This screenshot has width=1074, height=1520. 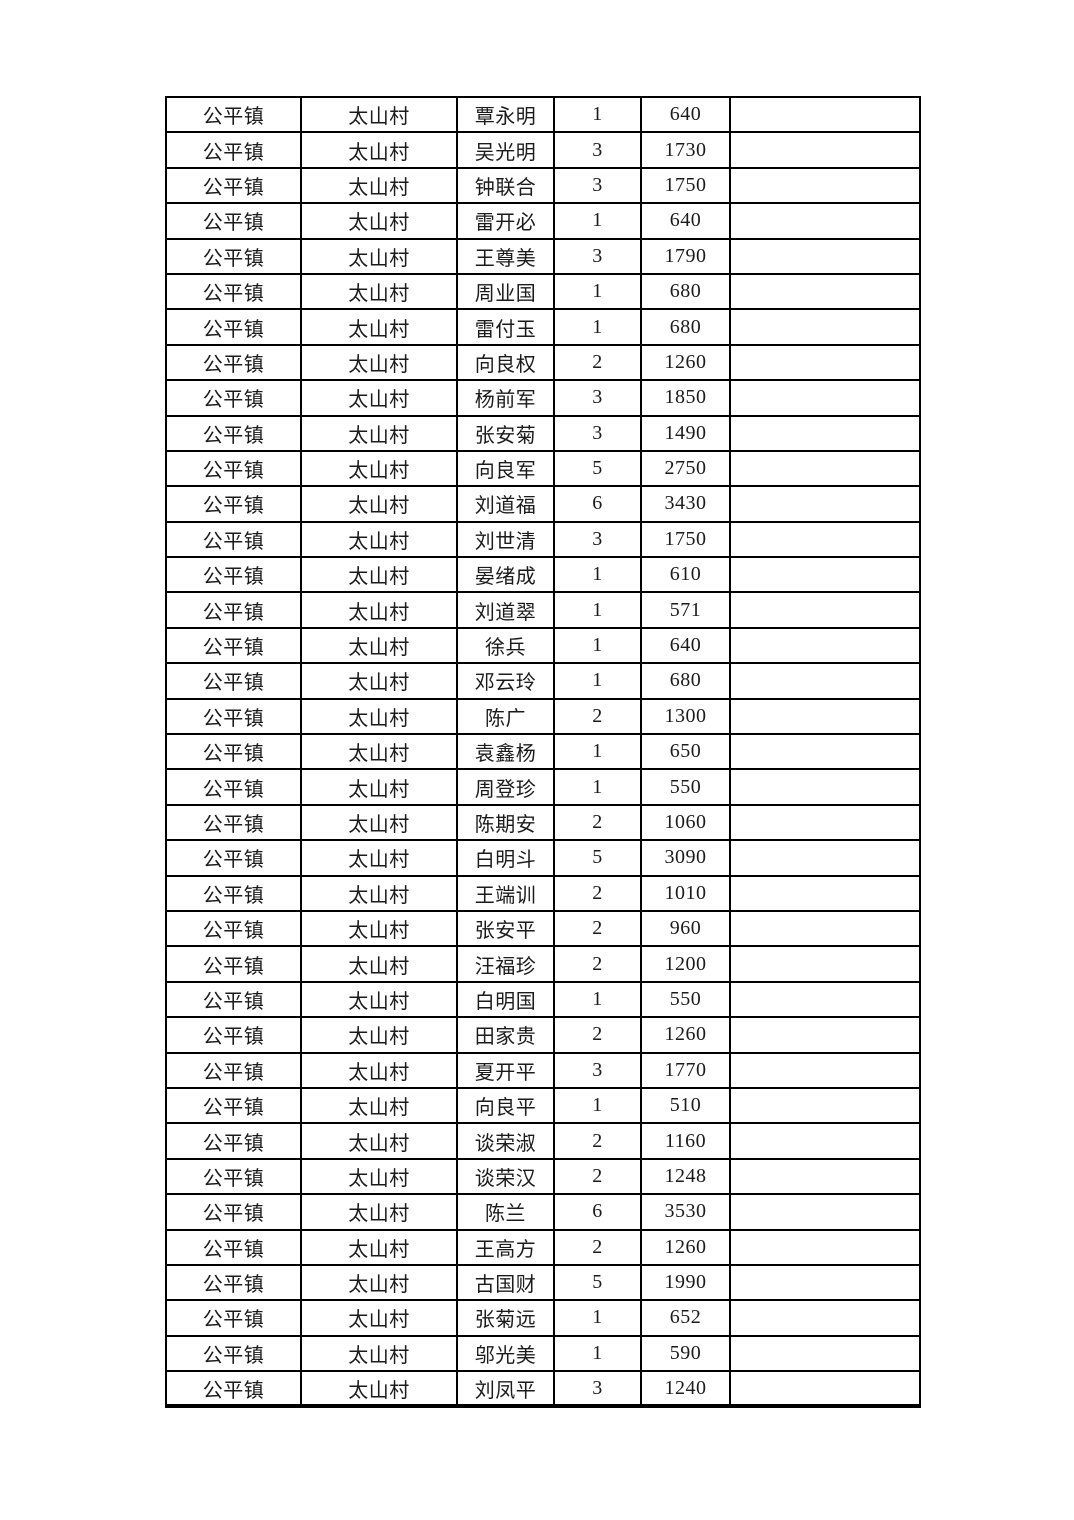 I want to click on cell-count: 6, so click(x=597, y=1212).